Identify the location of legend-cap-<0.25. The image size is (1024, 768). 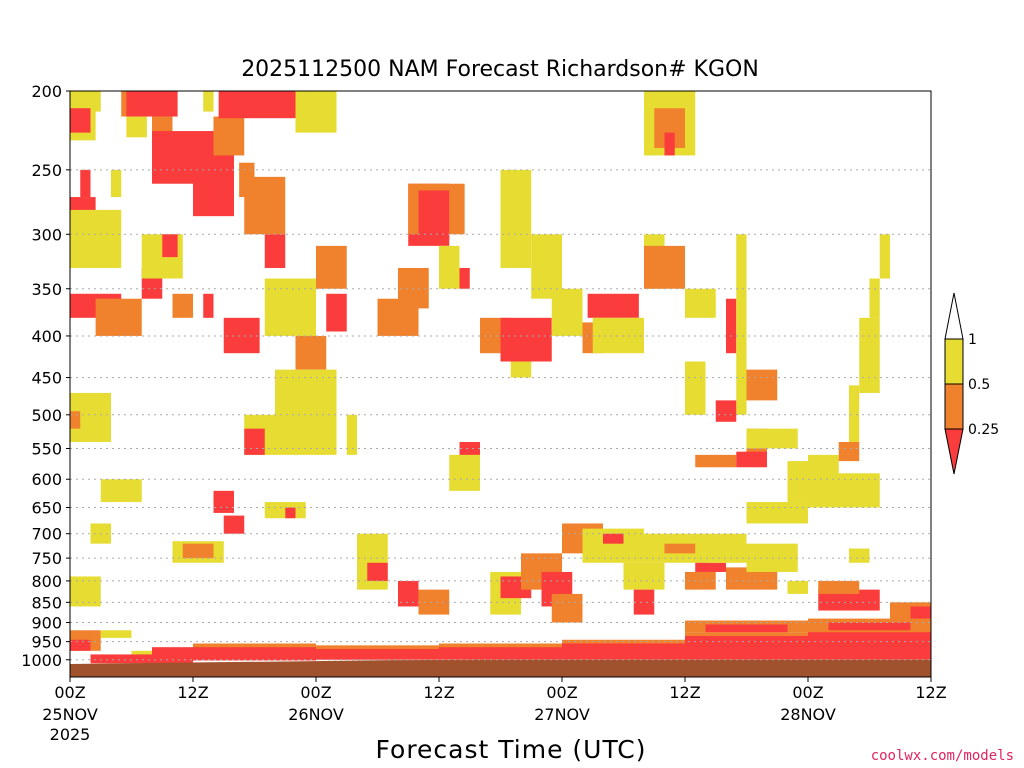
(954, 451).